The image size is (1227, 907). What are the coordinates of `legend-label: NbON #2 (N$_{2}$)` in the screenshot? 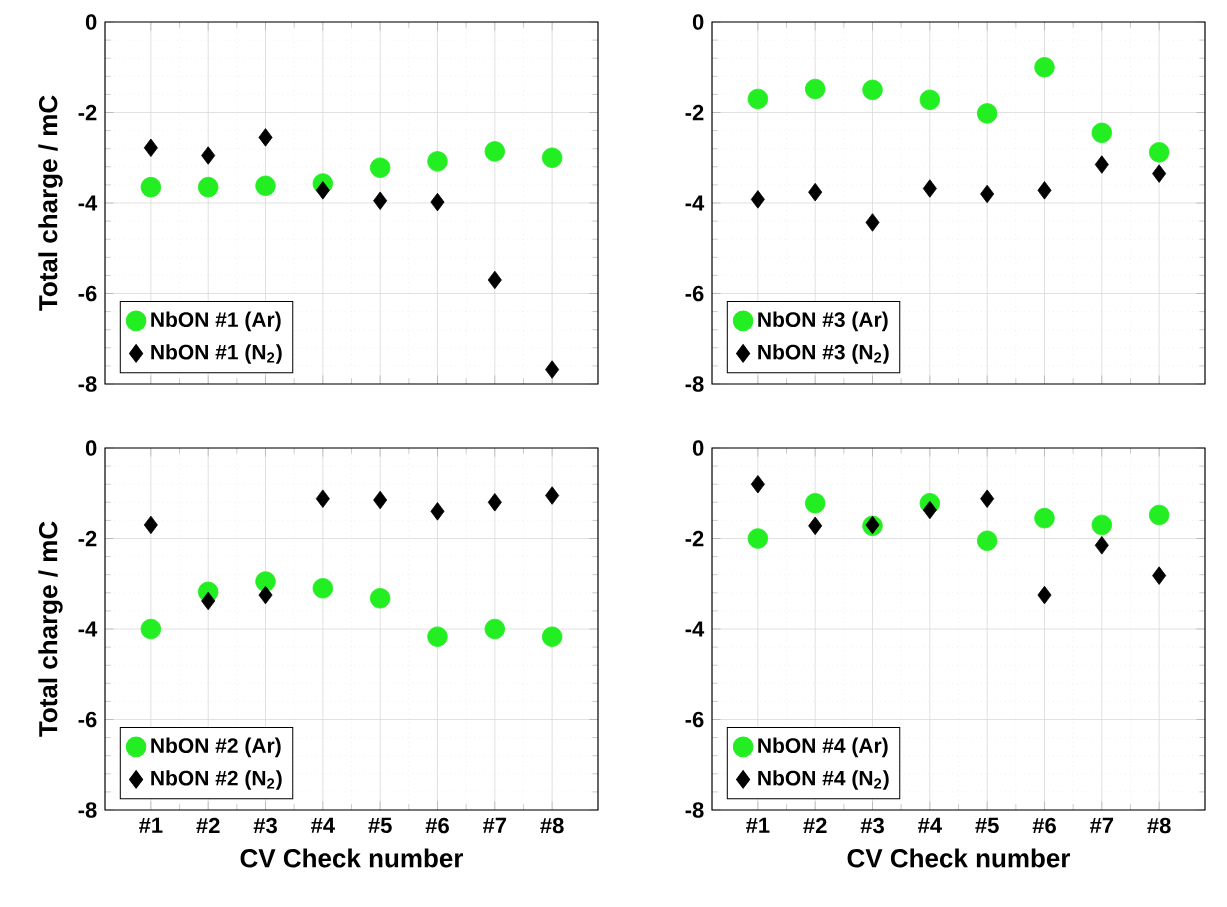 It's located at (216, 780).